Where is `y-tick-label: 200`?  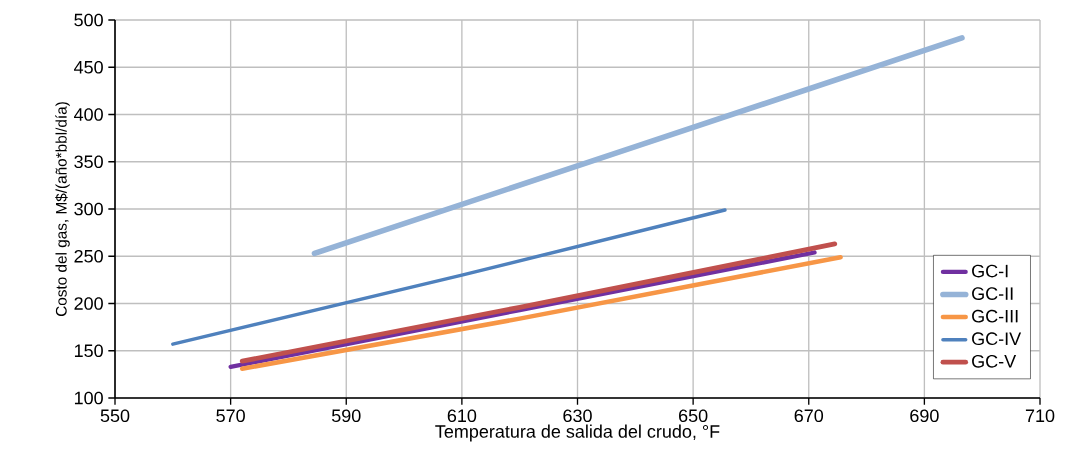 y-tick-label: 200 is located at coordinates (88, 303).